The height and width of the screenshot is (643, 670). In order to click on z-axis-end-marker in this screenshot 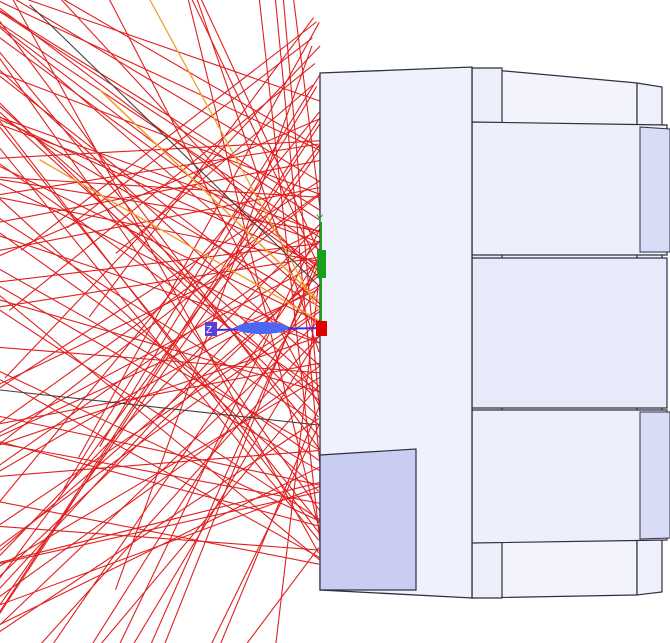, I will do `click(211, 329)`.